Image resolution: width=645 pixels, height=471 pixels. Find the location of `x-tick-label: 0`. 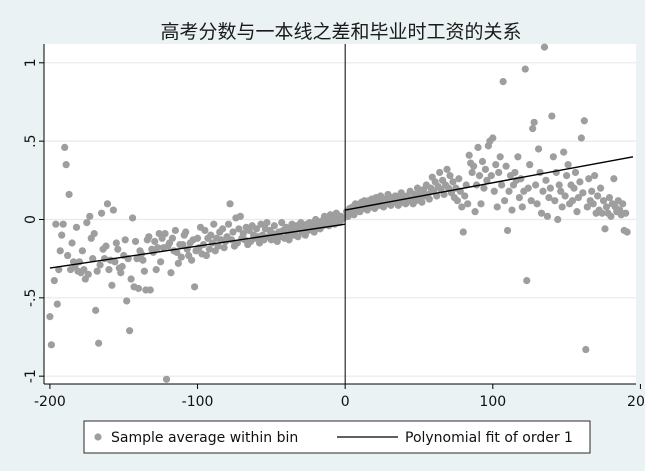

x-tick-label: 0 is located at coordinates (345, 402).